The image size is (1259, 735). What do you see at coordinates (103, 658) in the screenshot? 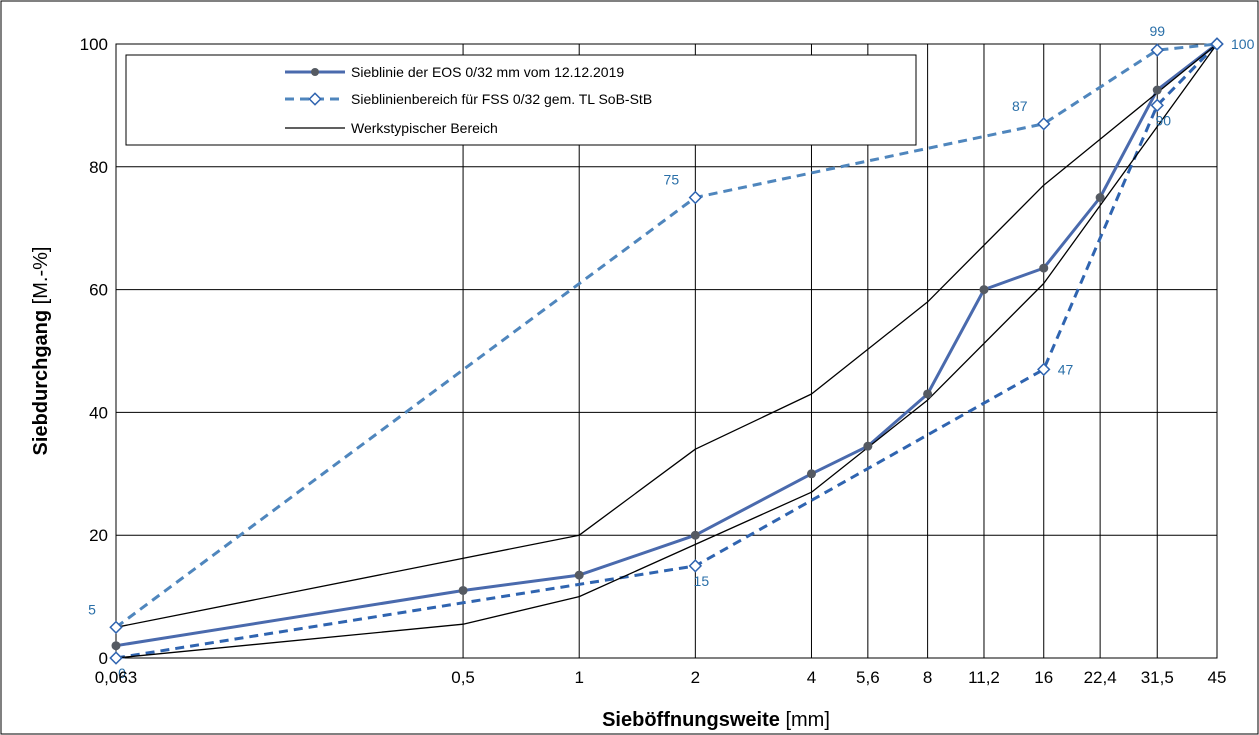
I see `y-tick-label-0: 0` at bounding box center [103, 658].